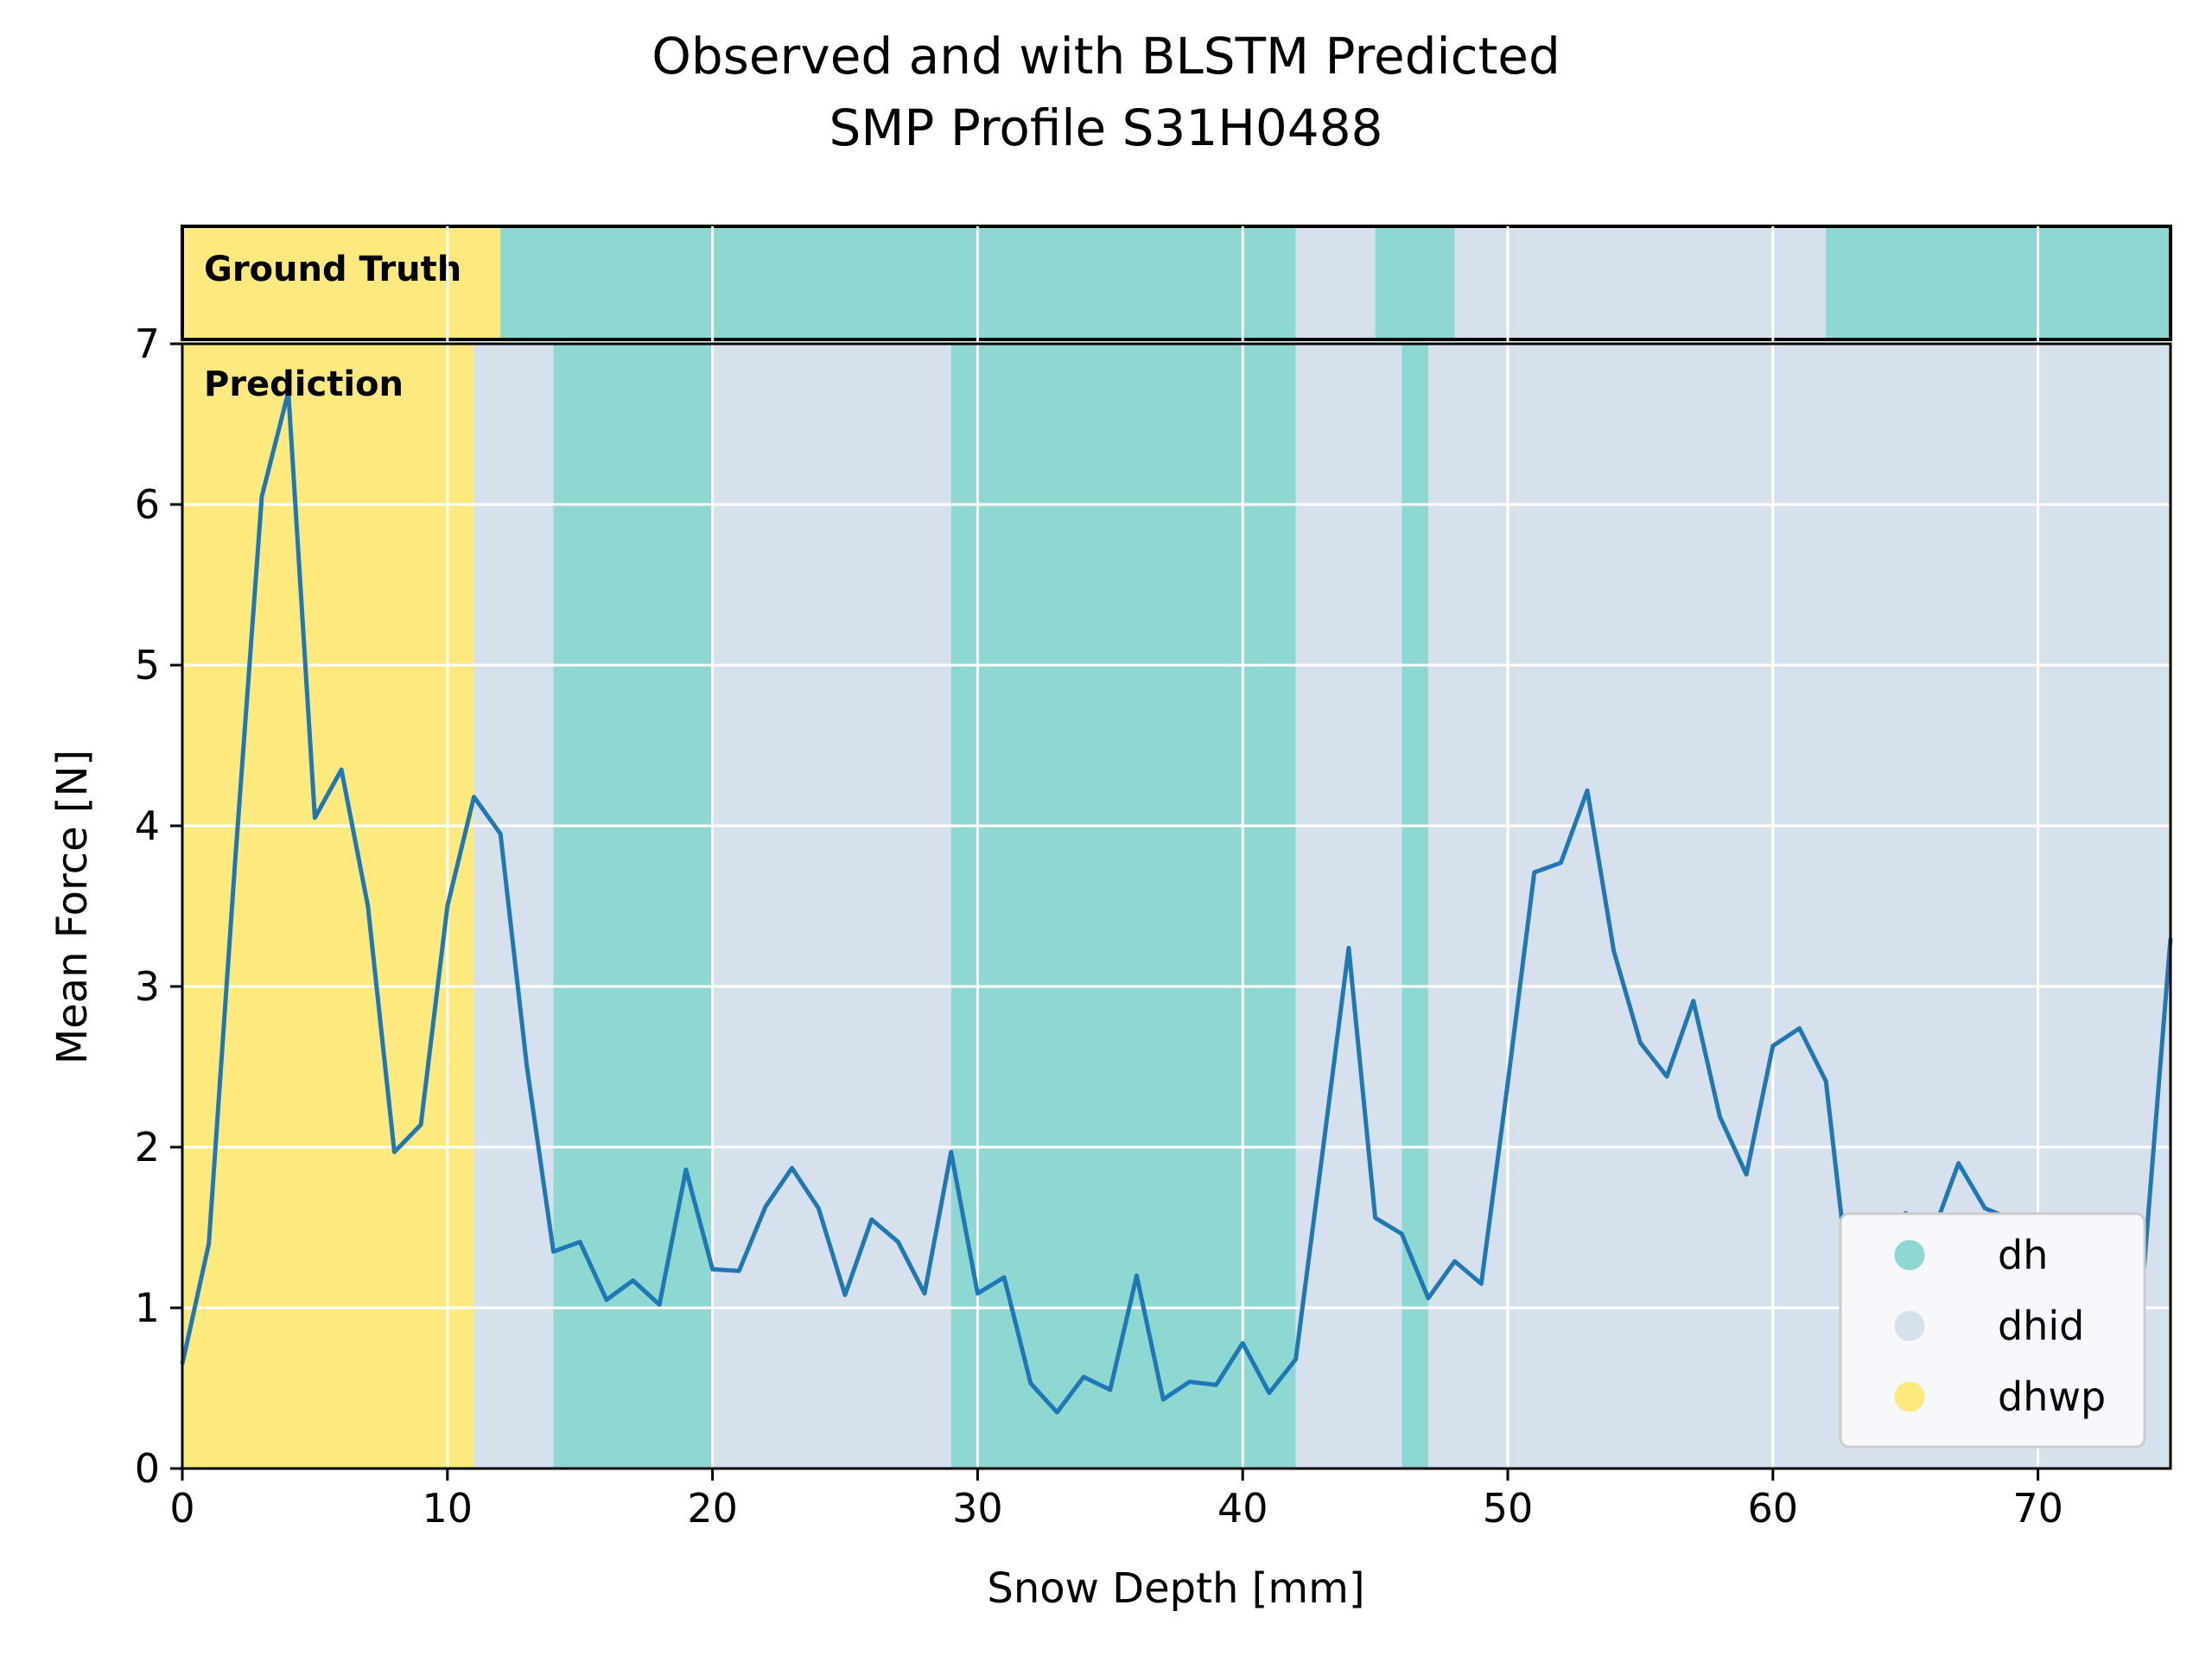 Image resolution: width=2212 pixels, height=1662 pixels. Describe the element at coordinates (1992, 1330) in the screenshot. I see `legend: dh dhid dhwp` at that location.